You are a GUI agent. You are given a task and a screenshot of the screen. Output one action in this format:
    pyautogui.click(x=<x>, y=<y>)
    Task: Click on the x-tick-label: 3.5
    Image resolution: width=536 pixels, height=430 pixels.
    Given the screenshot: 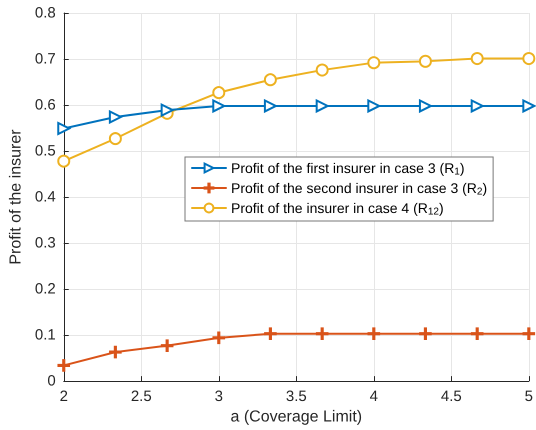 What is the action you would take?
    pyautogui.click(x=296, y=397)
    